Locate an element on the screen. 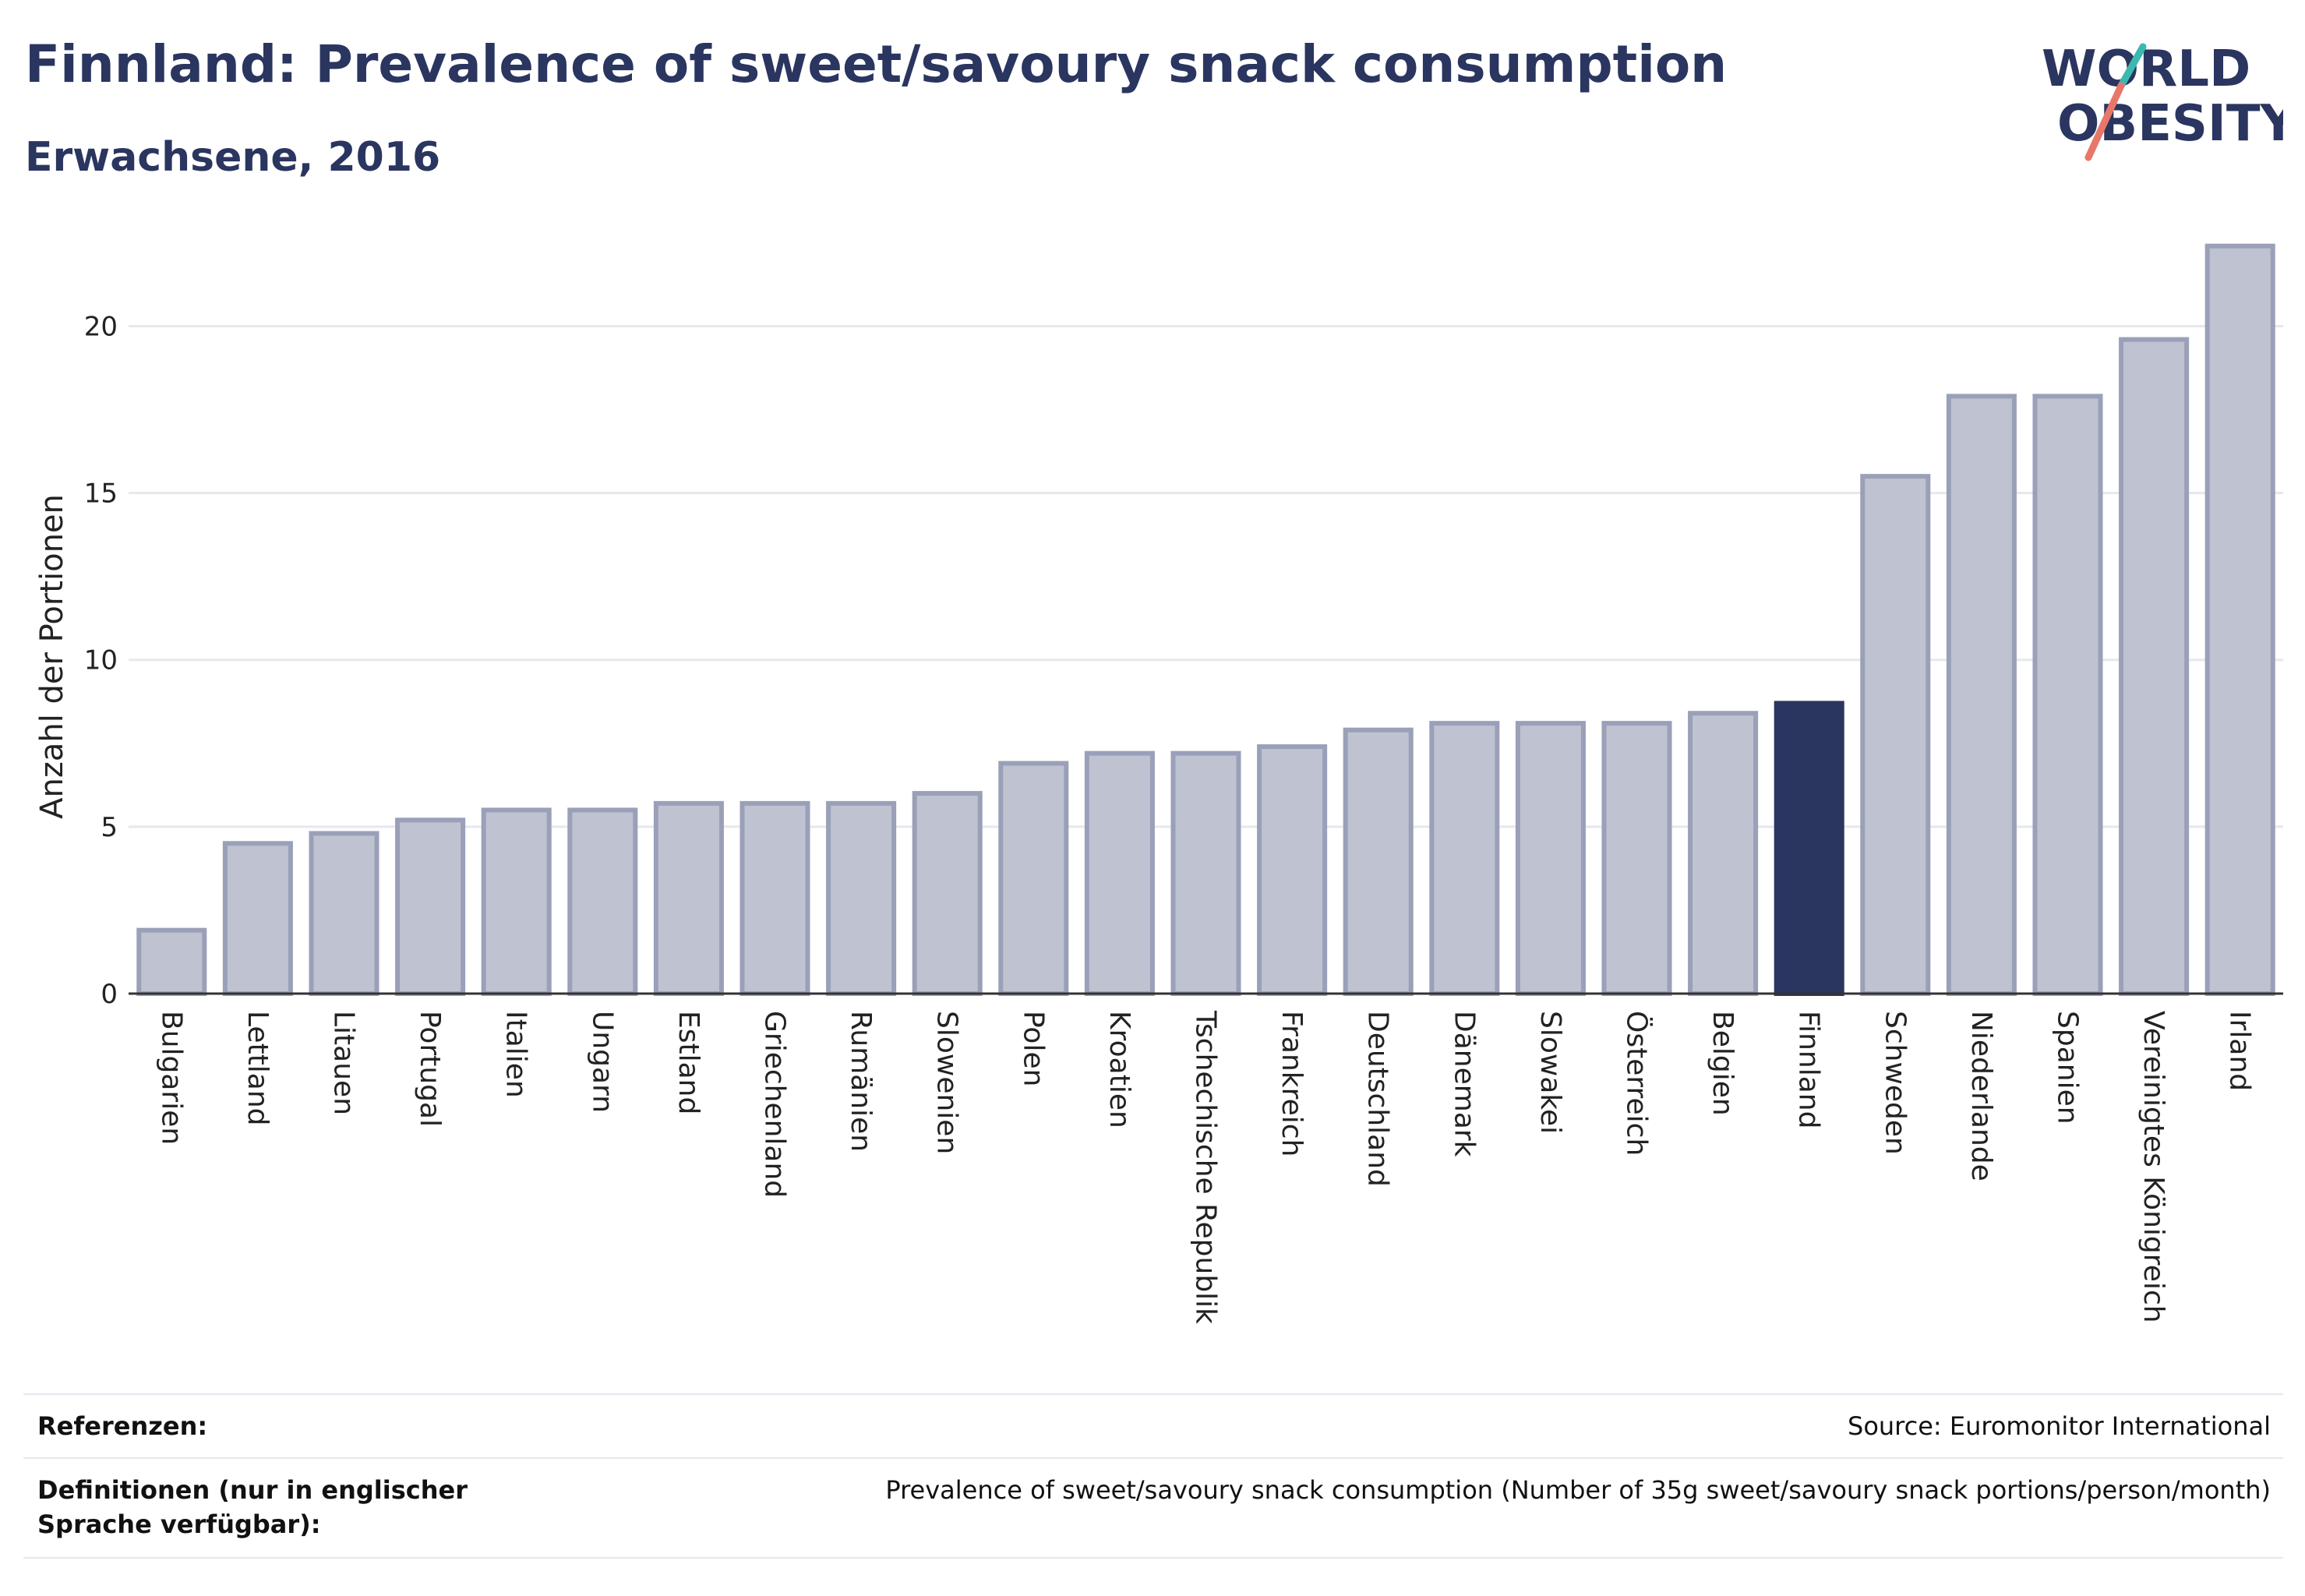 The image size is (2305, 1596). y-tick-label: 15 is located at coordinates (101, 494).